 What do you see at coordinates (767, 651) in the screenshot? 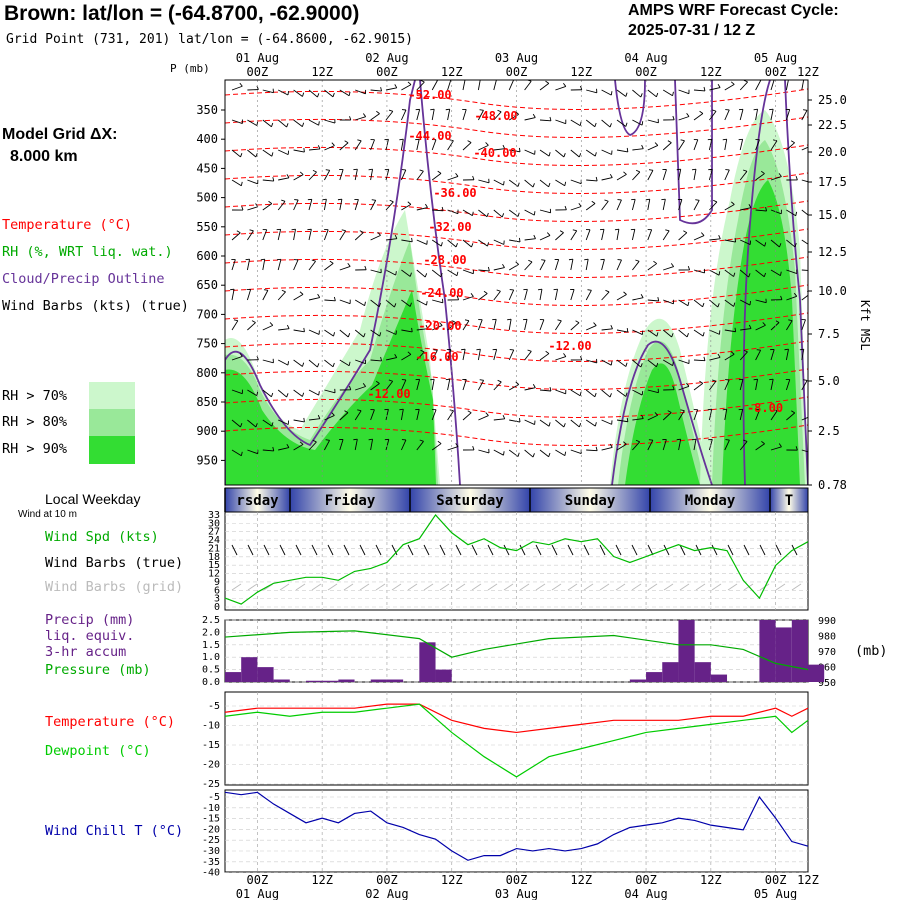
I see `precip-bar` at bounding box center [767, 651].